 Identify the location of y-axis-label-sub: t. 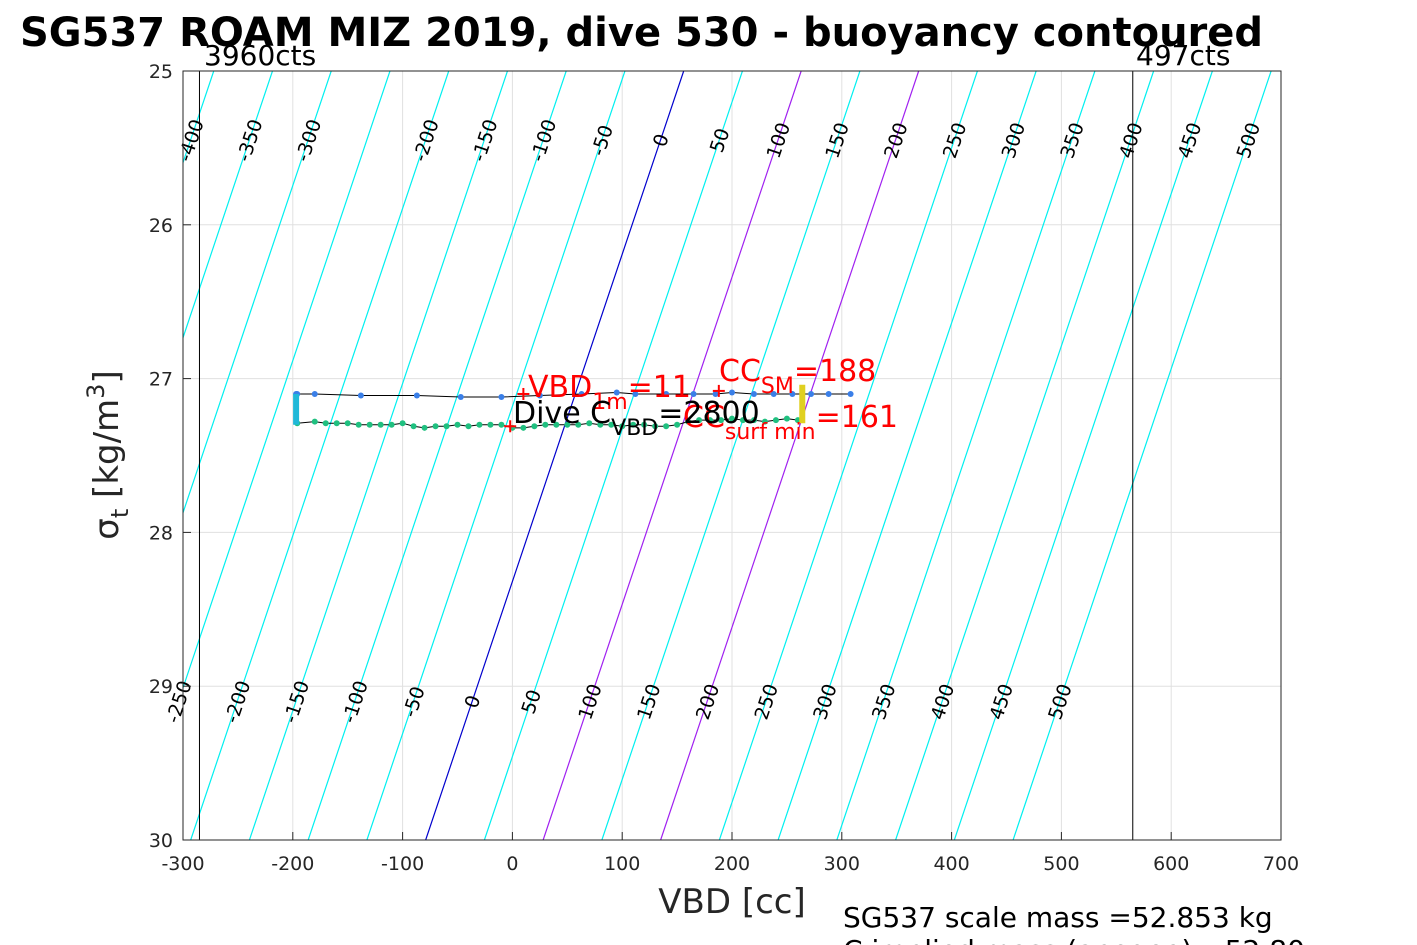
(120, 513).